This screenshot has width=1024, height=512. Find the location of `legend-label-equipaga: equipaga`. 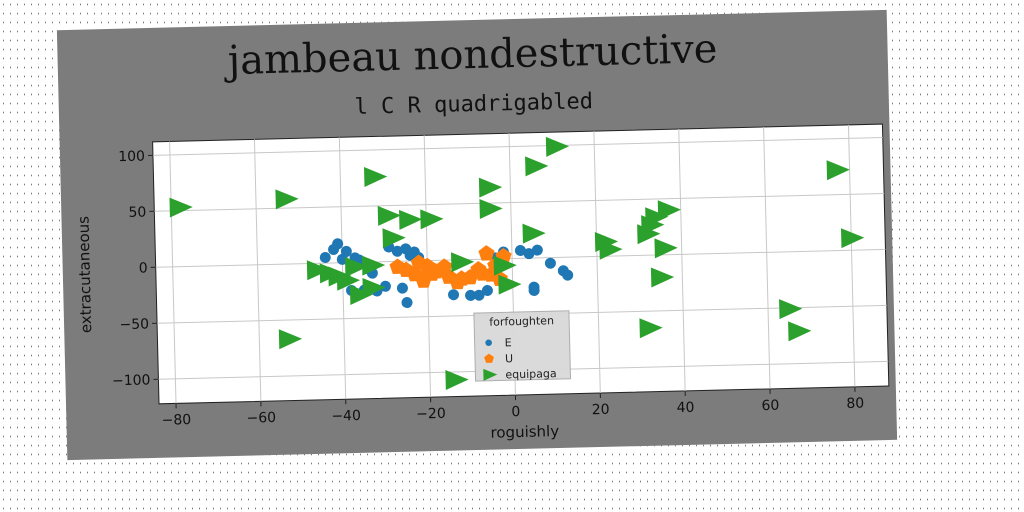

legend-label-equipaga: equipaga is located at coordinates (531, 374).